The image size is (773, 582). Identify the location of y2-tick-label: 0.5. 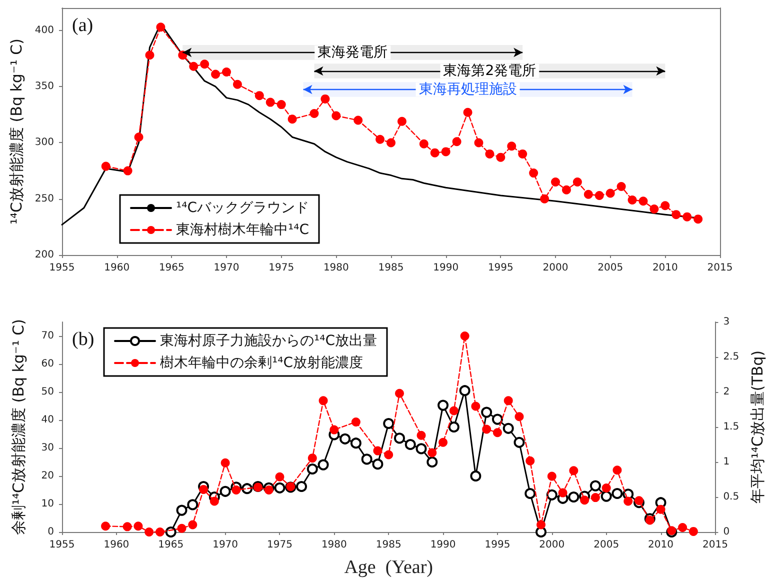
(731, 497).